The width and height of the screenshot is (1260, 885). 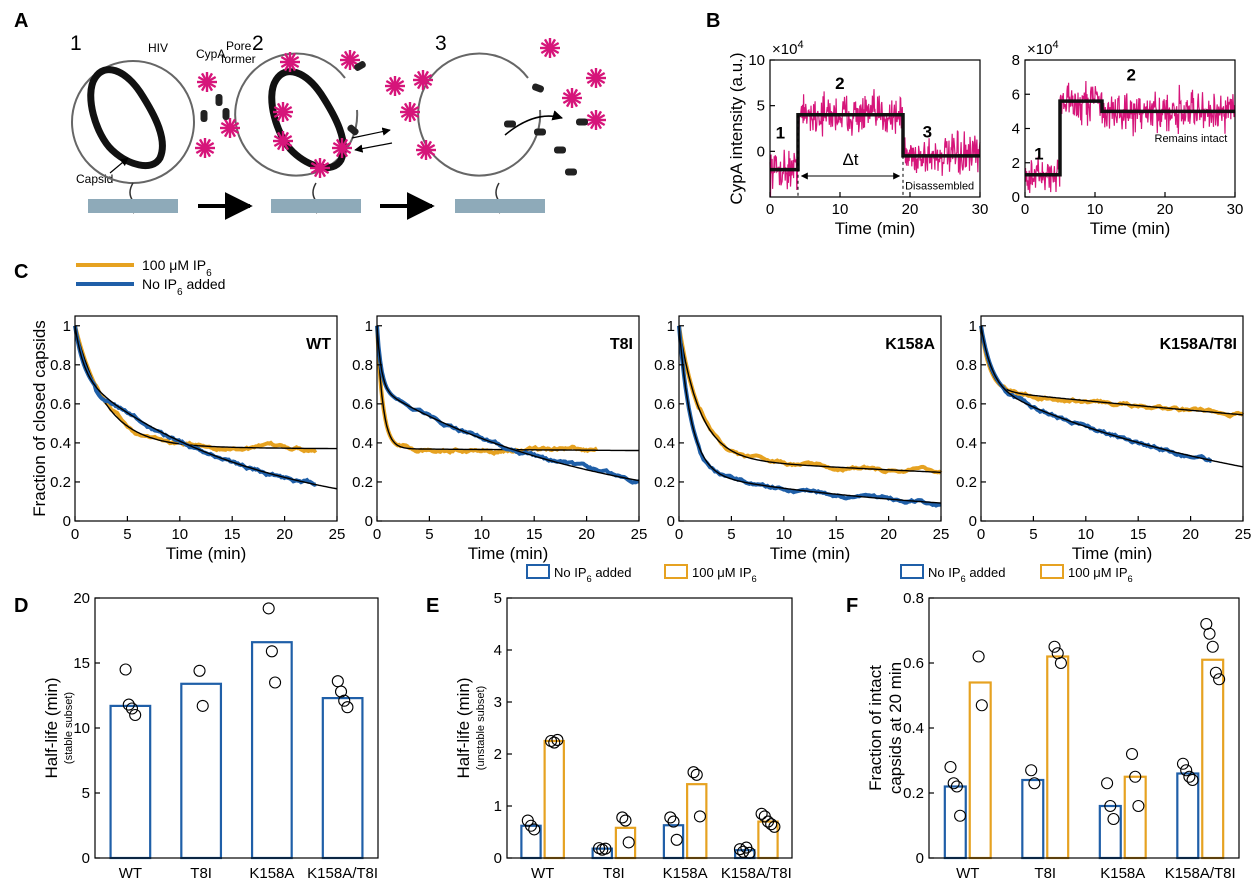 I want to click on step-number-2: 2, so click(x=258, y=43).